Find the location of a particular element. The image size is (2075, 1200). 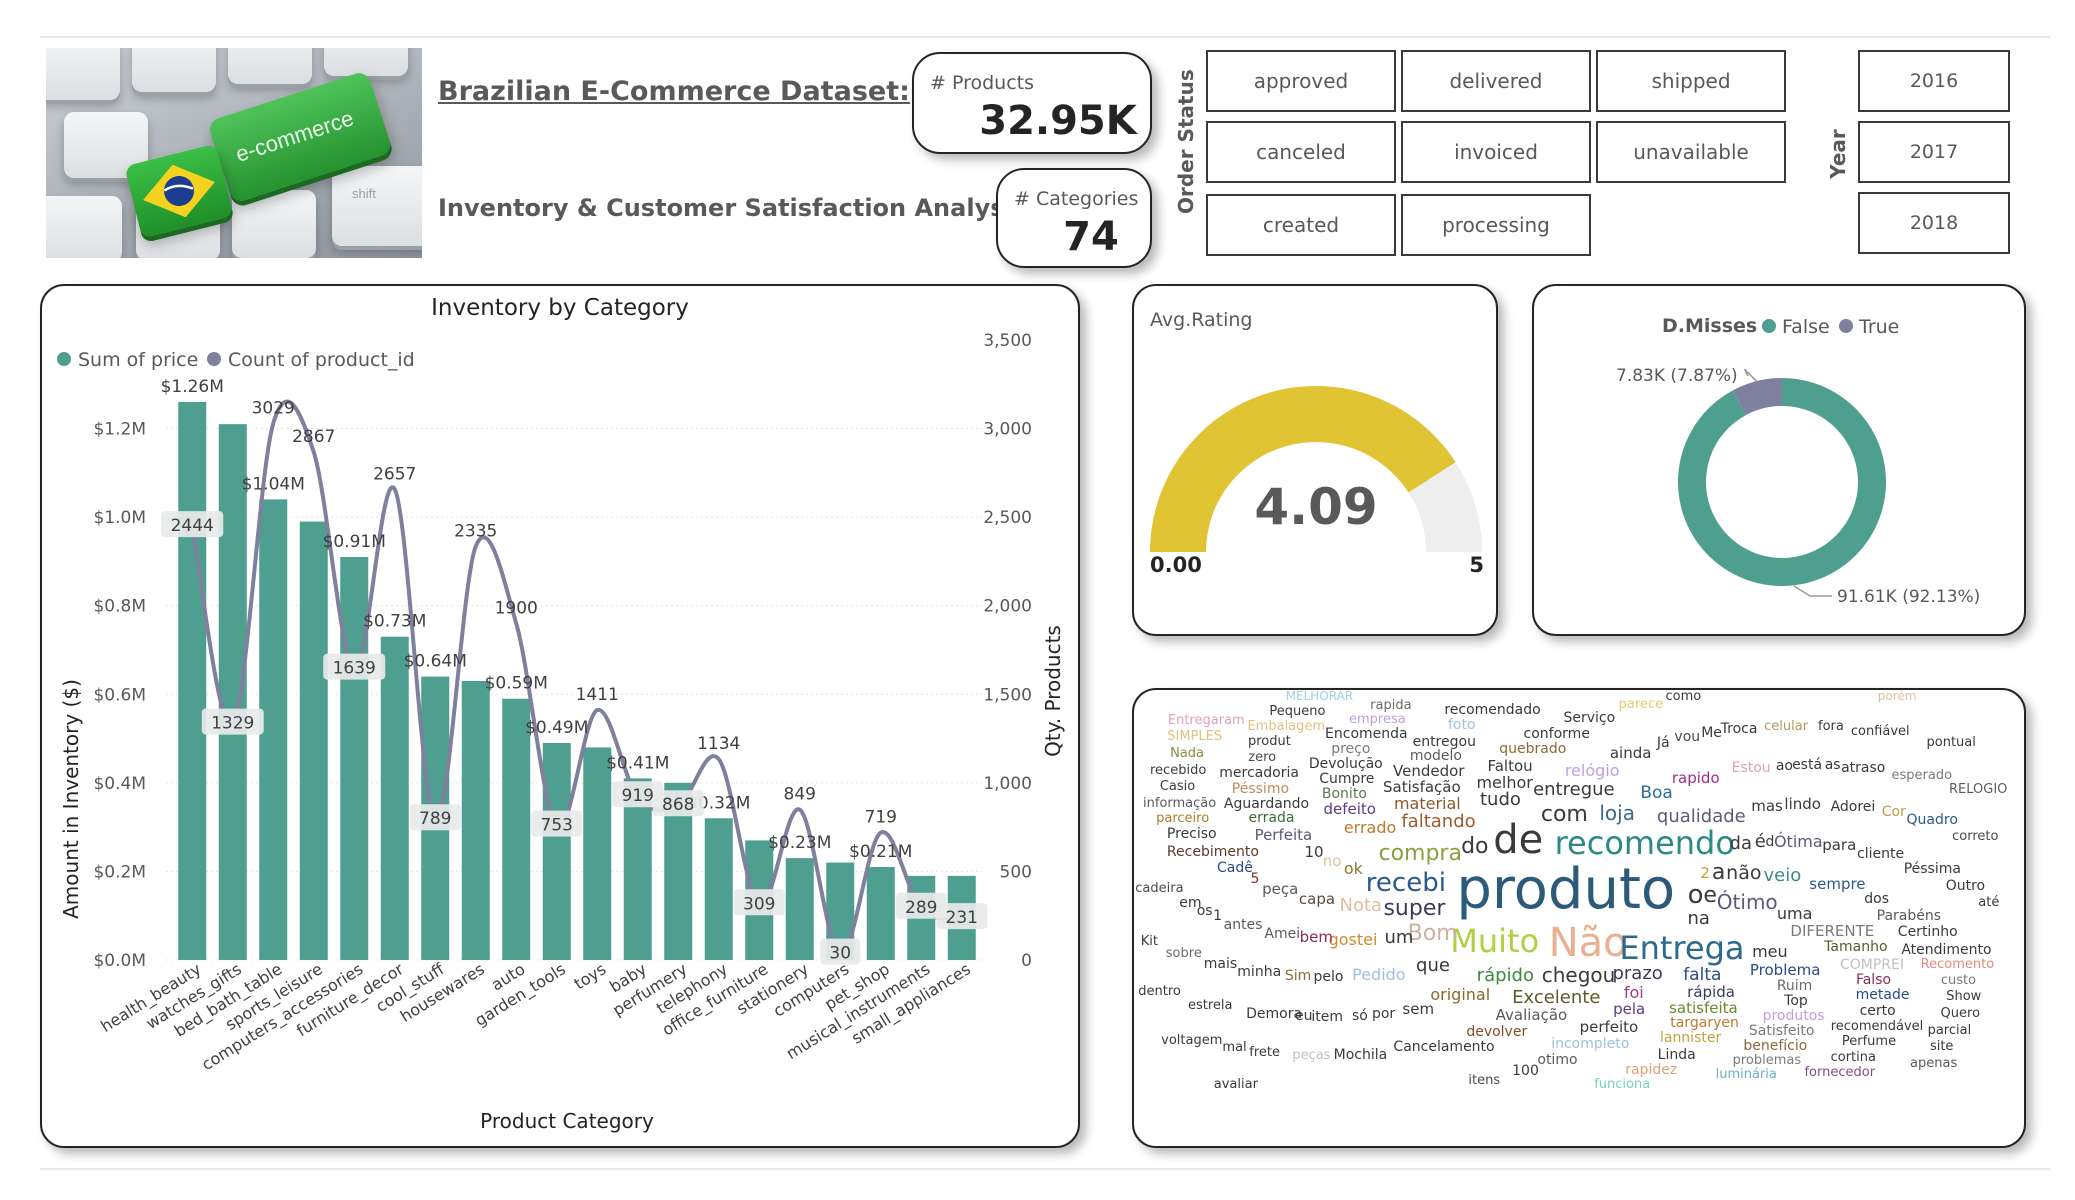

wordcloud-word: pontual is located at coordinates (1951, 743).